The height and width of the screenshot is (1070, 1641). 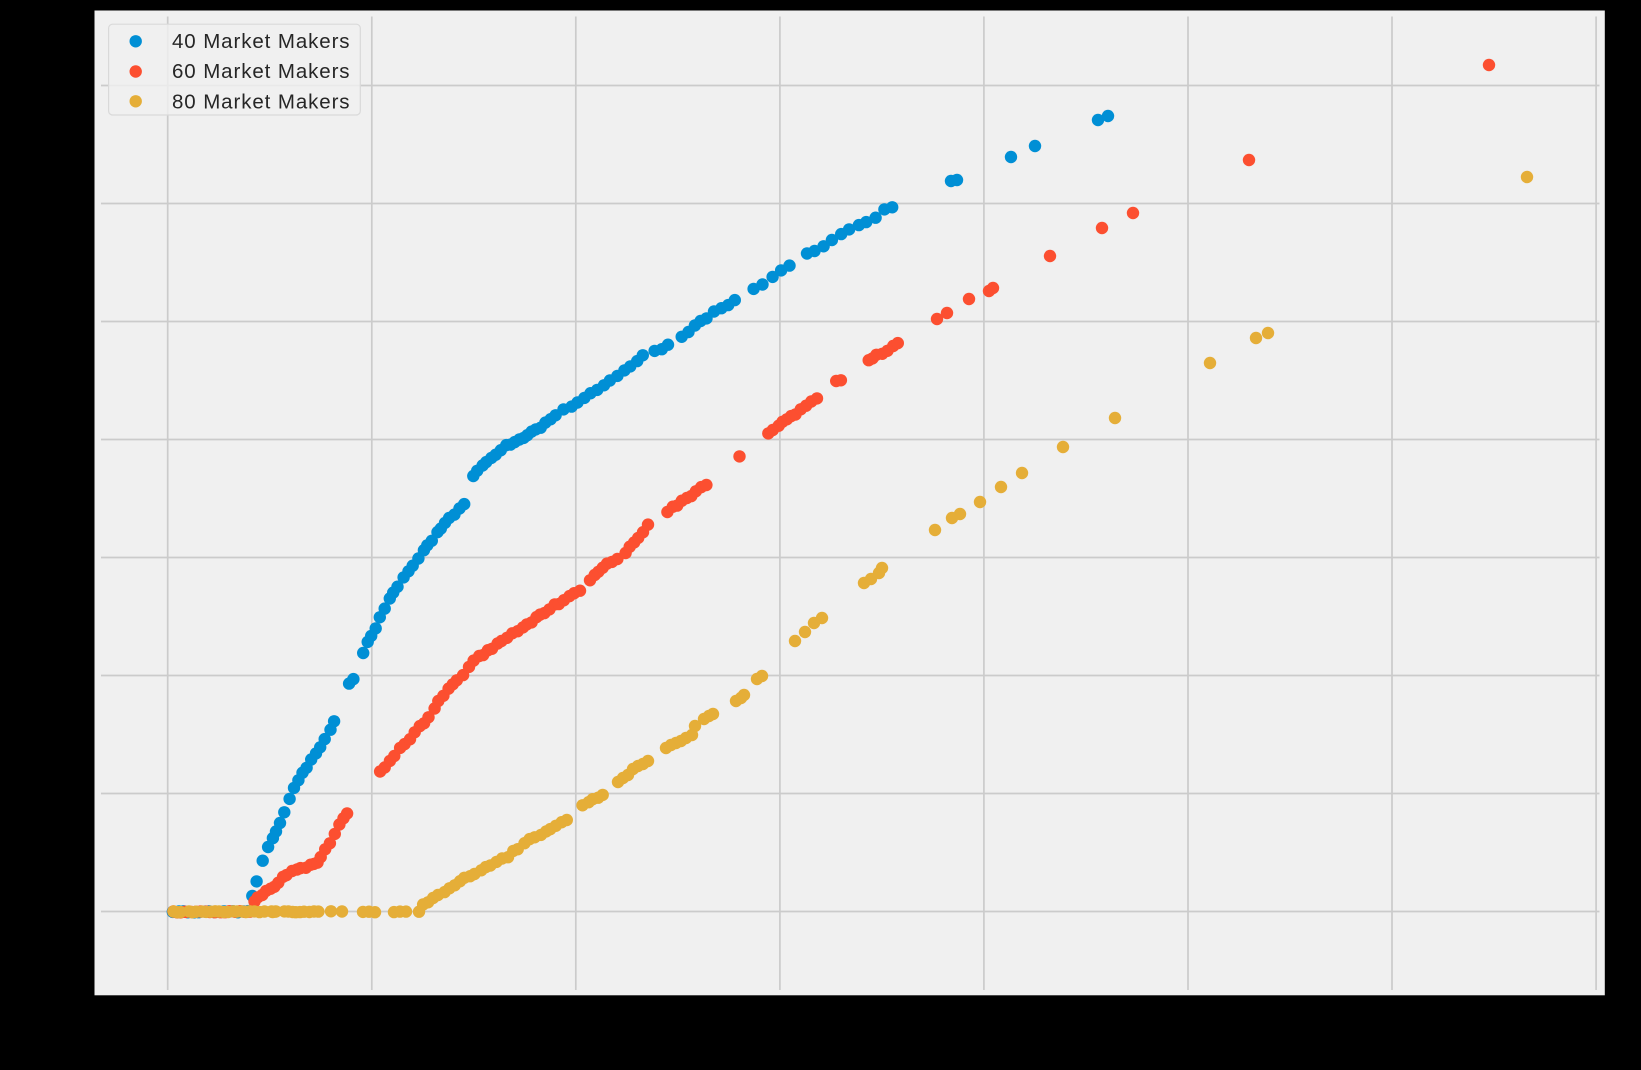 What do you see at coordinates (261, 41) in the screenshot?
I see `svg-text: 40 Market Makers` at bounding box center [261, 41].